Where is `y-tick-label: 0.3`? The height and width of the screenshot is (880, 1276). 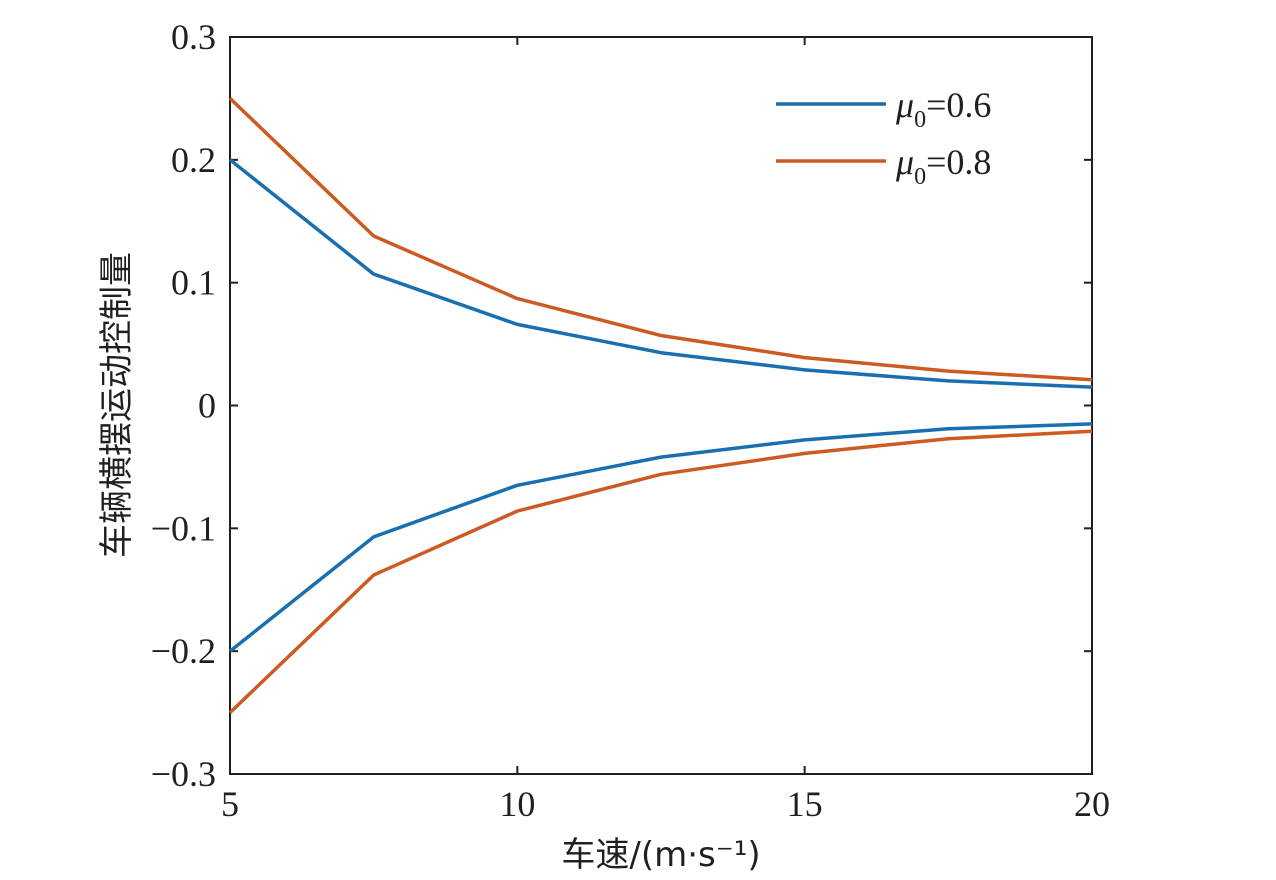
y-tick-label: 0.3 is located at coordinates (193, 37).